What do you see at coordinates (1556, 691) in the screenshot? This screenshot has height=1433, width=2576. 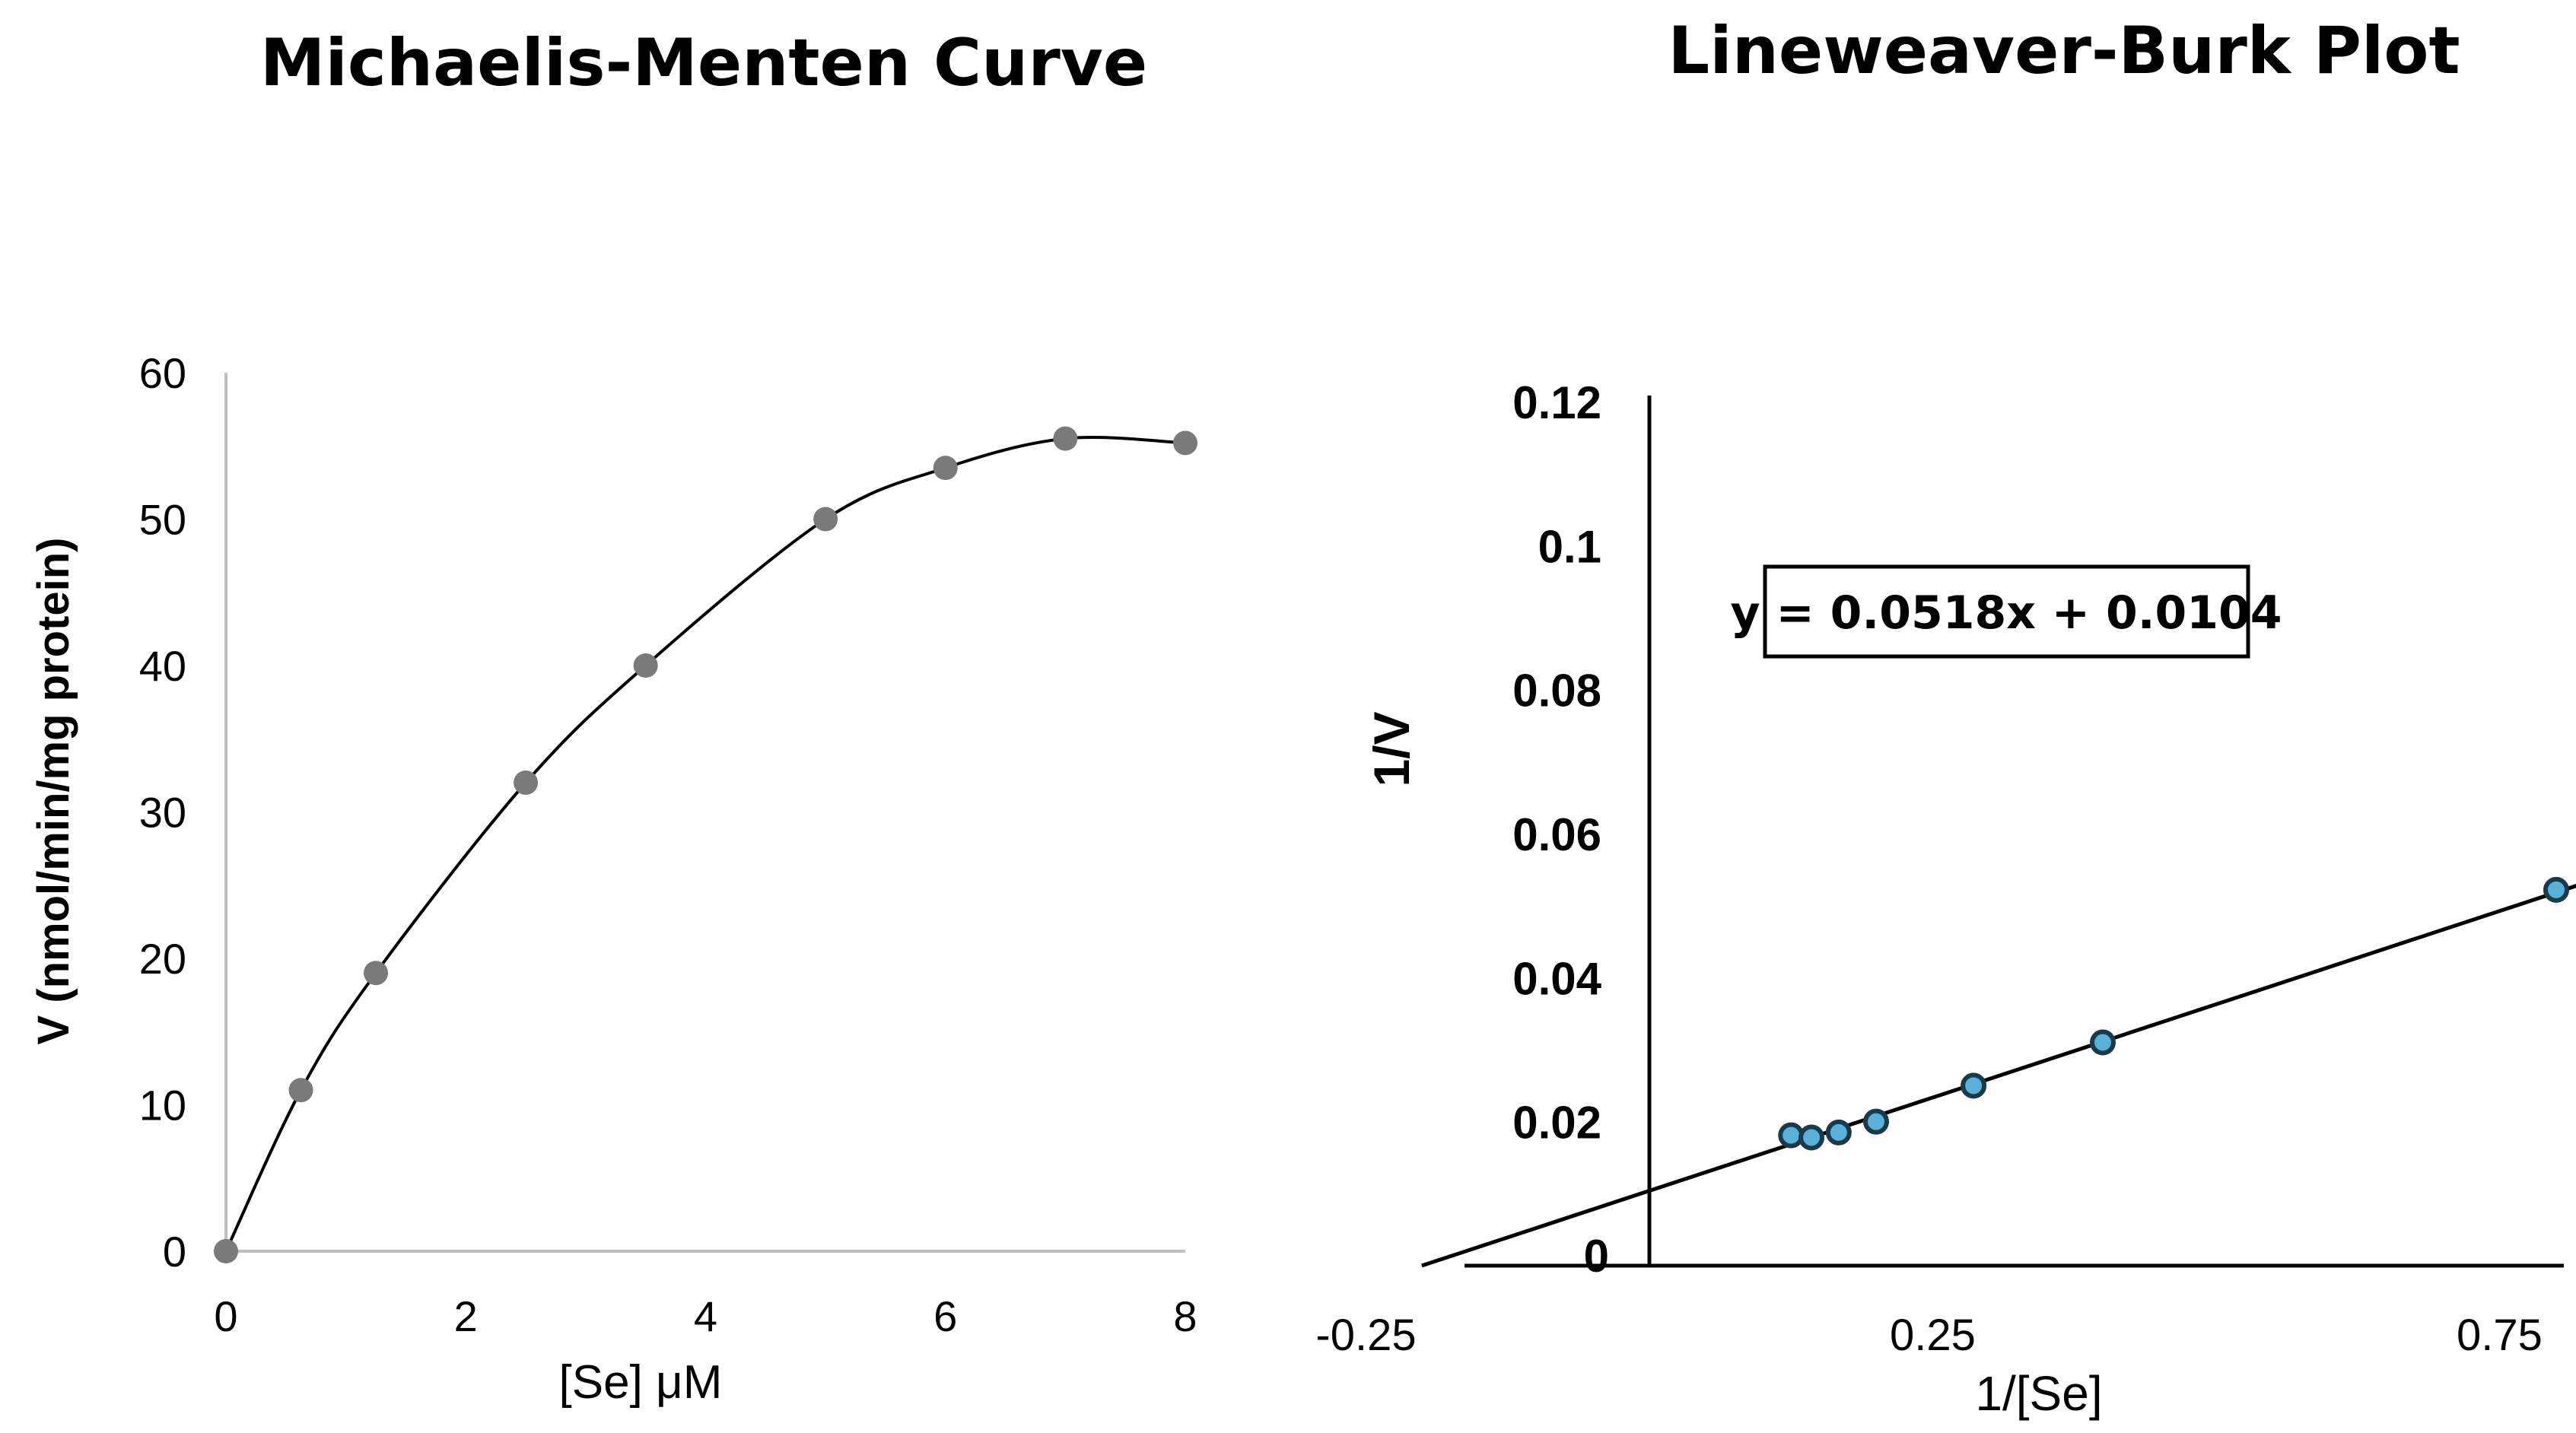 I see `y-tick-label: 0.08` at bounding box center [1556, 691].